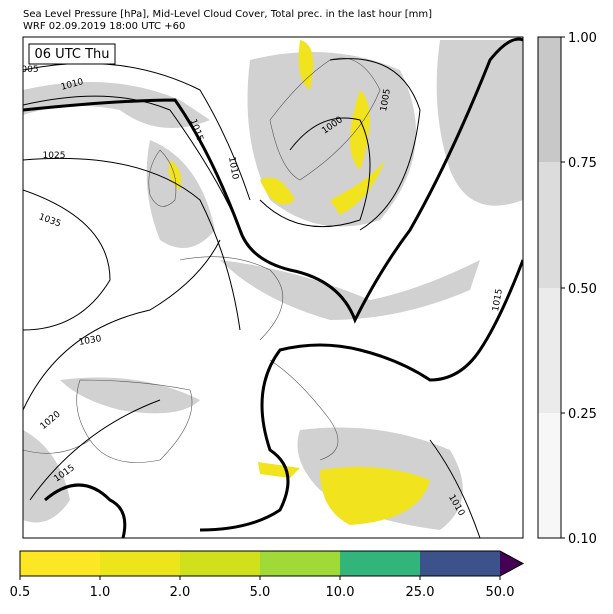 This screenshot has height=614, width=613. I want to click on tick-label: 0.10, so click(582, 539).